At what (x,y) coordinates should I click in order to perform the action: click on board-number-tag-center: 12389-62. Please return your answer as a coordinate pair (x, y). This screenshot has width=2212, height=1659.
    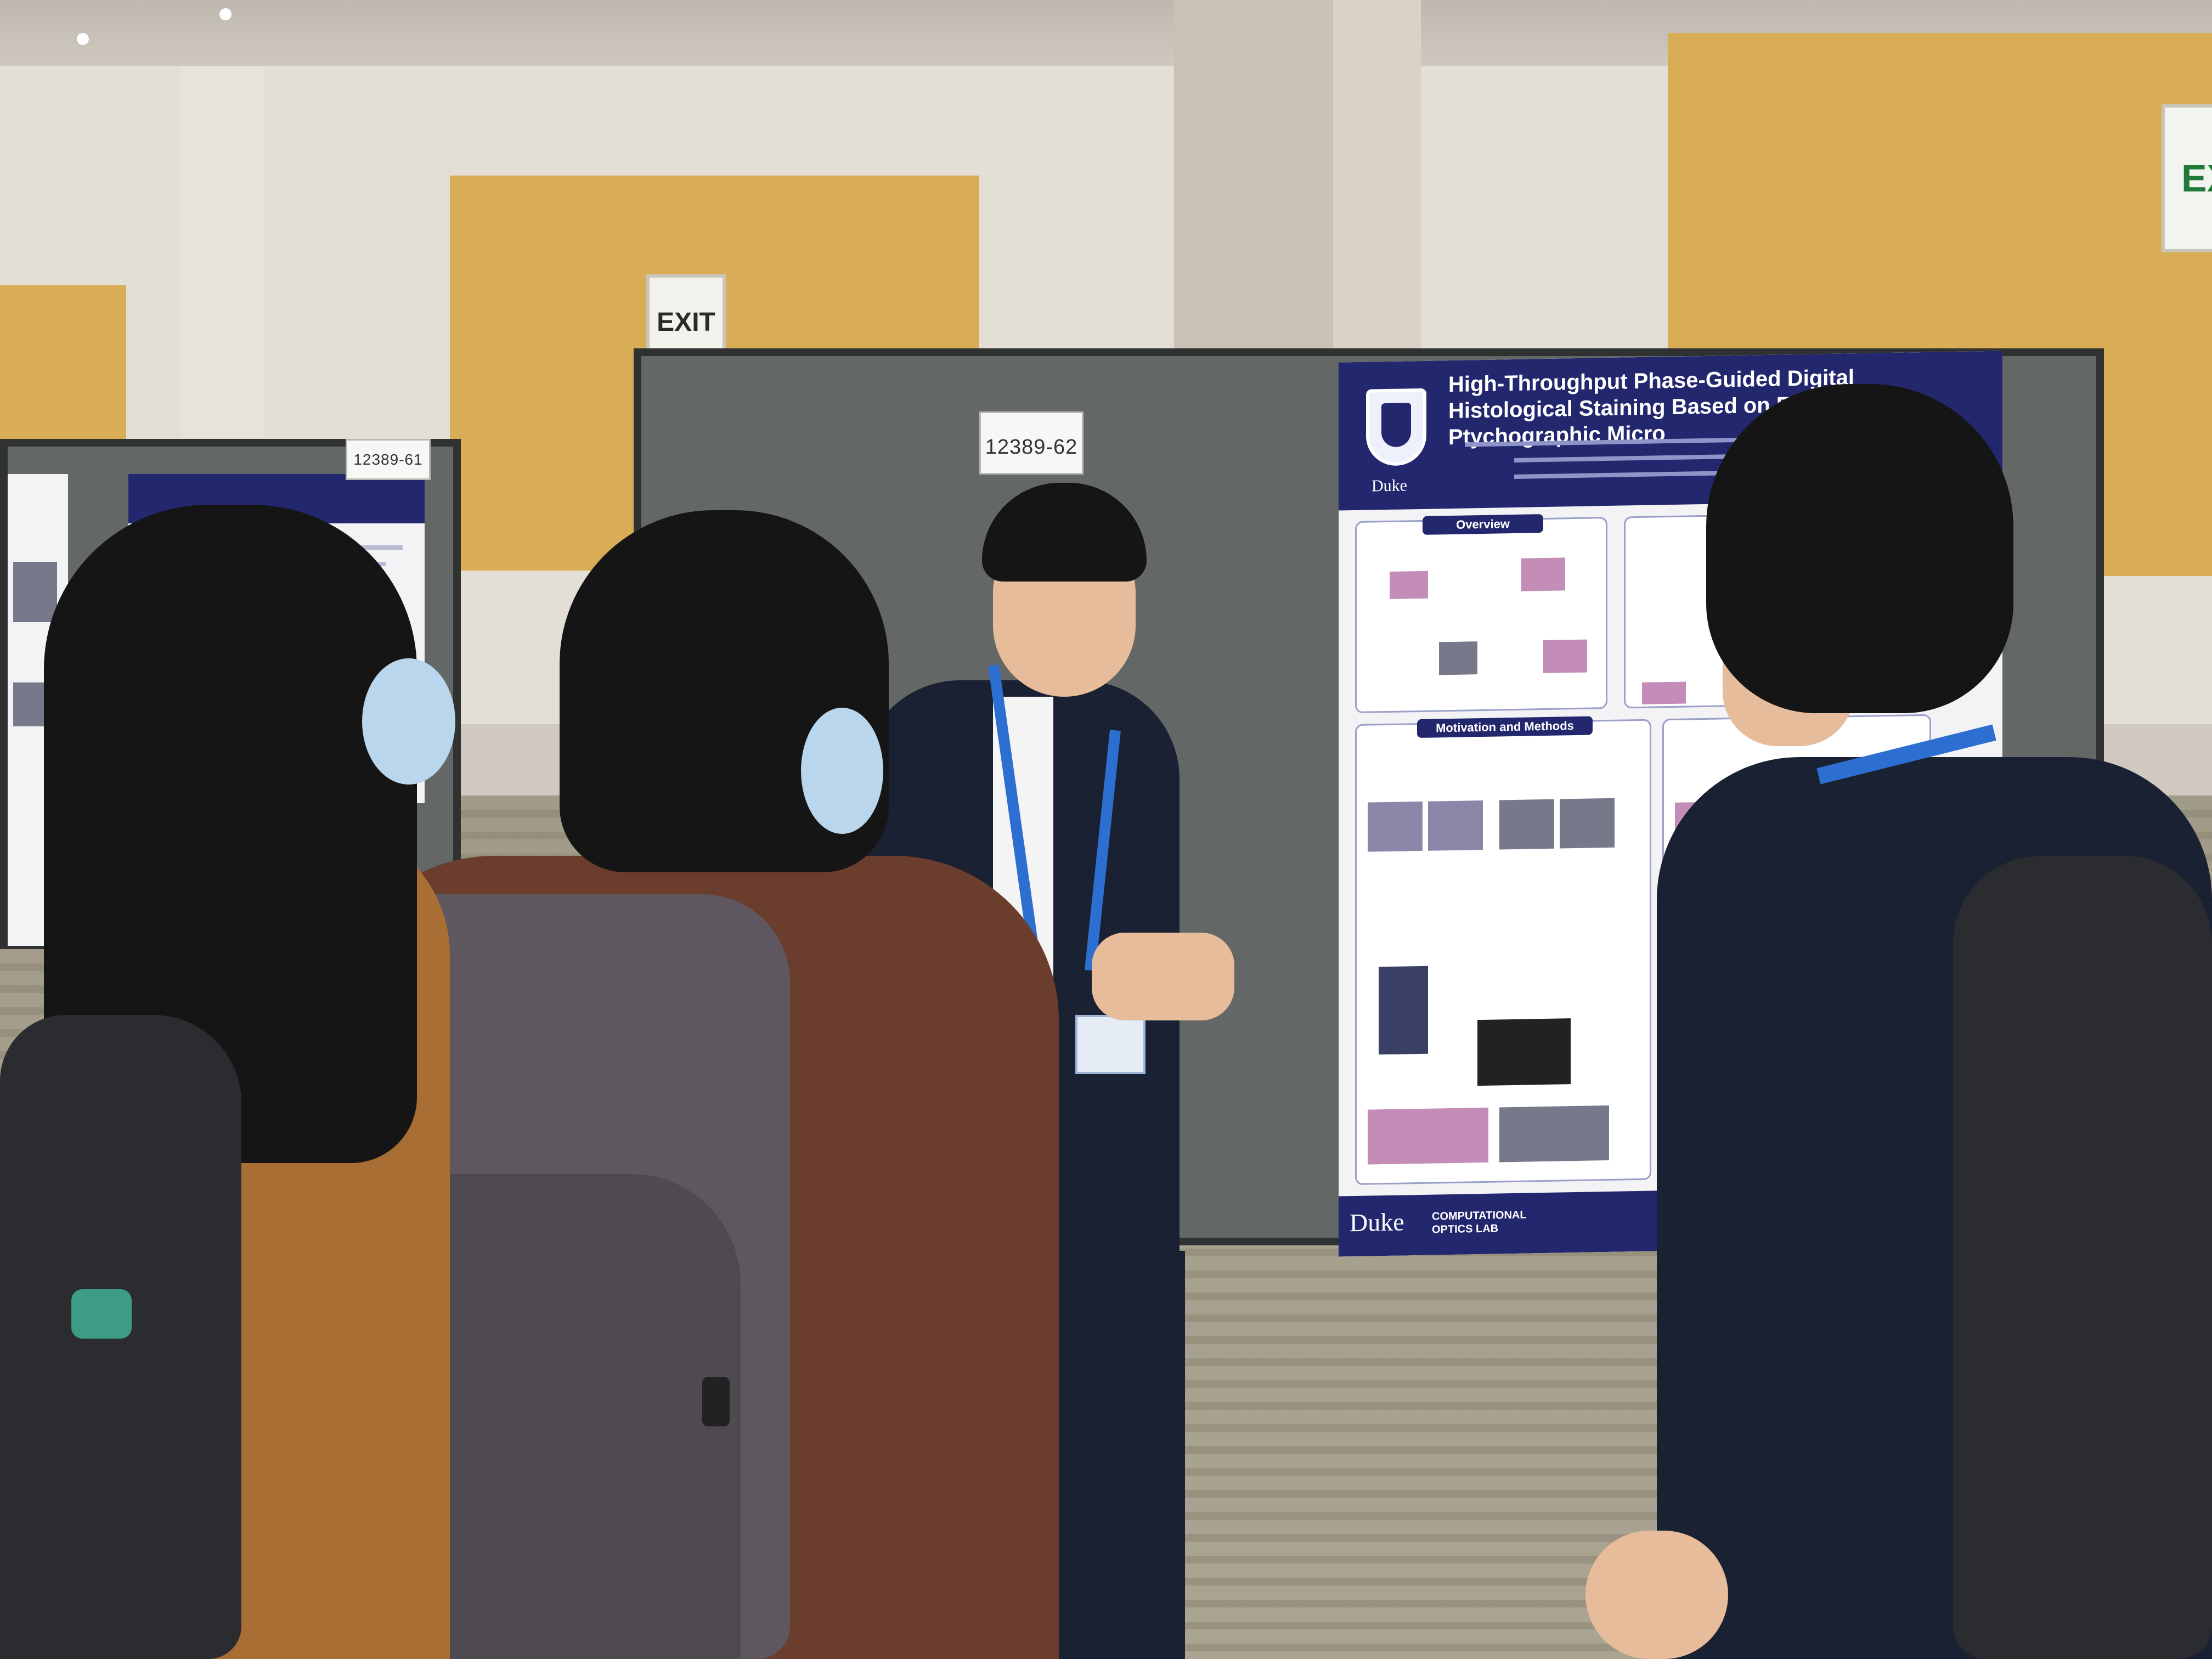
    Looking at the image, I should click on (1031, 443).